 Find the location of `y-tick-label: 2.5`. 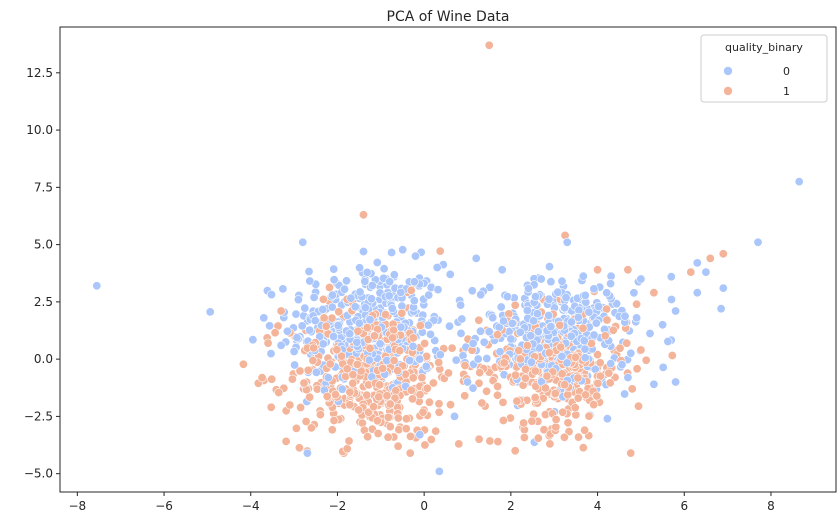

y-tick-label: 2.5 is located at coordinates (43, 302).